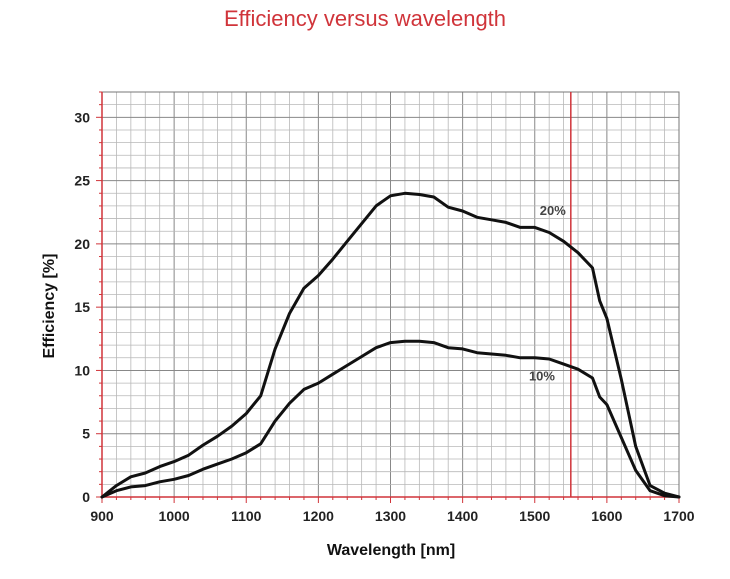 Image resolution: width=730 pixels, height=579 pixels. Describe the element at coordinates (678, 516) in the screenshot. I see `x-tick-label: 1700` at that location.